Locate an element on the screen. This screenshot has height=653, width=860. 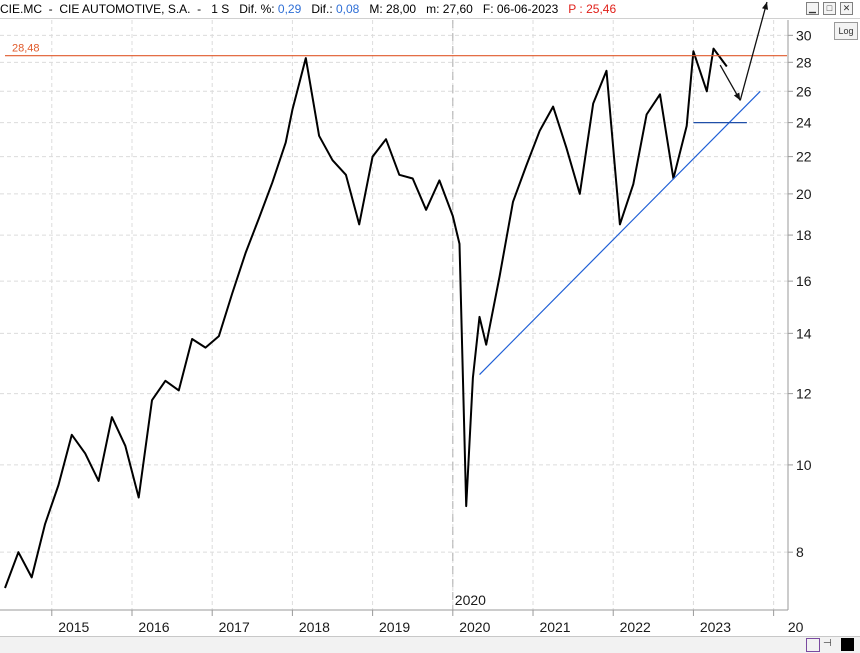
ticker-symbol: CIE.MC is located at coordinates (21, 9).